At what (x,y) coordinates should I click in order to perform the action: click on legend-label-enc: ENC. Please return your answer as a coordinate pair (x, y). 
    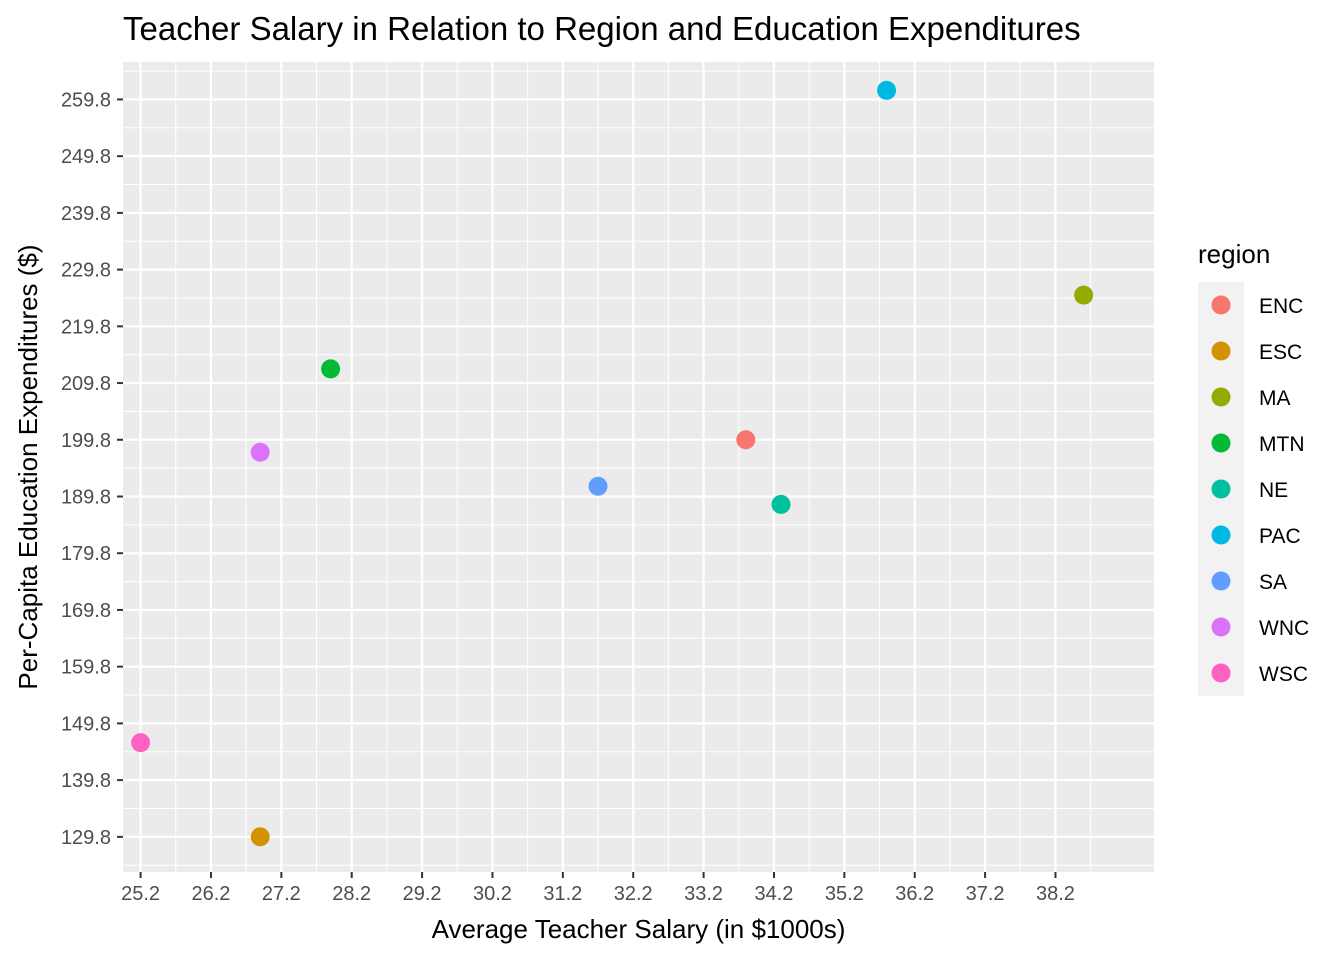
    Looking at the image, I should click on (1281, 306).